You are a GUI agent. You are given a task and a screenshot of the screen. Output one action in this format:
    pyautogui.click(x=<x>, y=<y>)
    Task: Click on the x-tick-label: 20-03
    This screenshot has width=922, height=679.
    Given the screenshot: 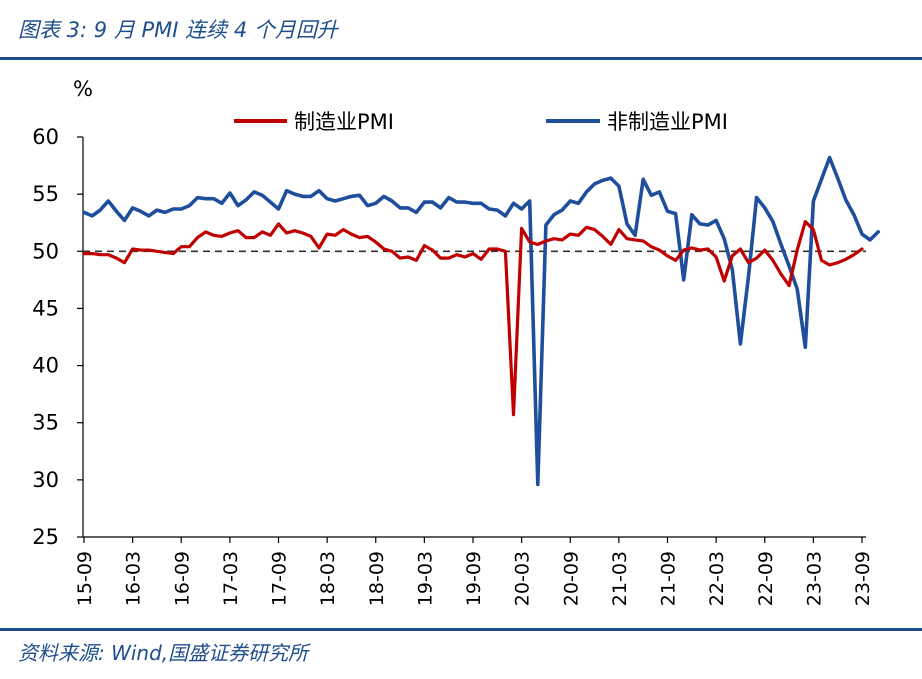 What is the action you would take?
    pyautogui.click(x=523, y=578)
    